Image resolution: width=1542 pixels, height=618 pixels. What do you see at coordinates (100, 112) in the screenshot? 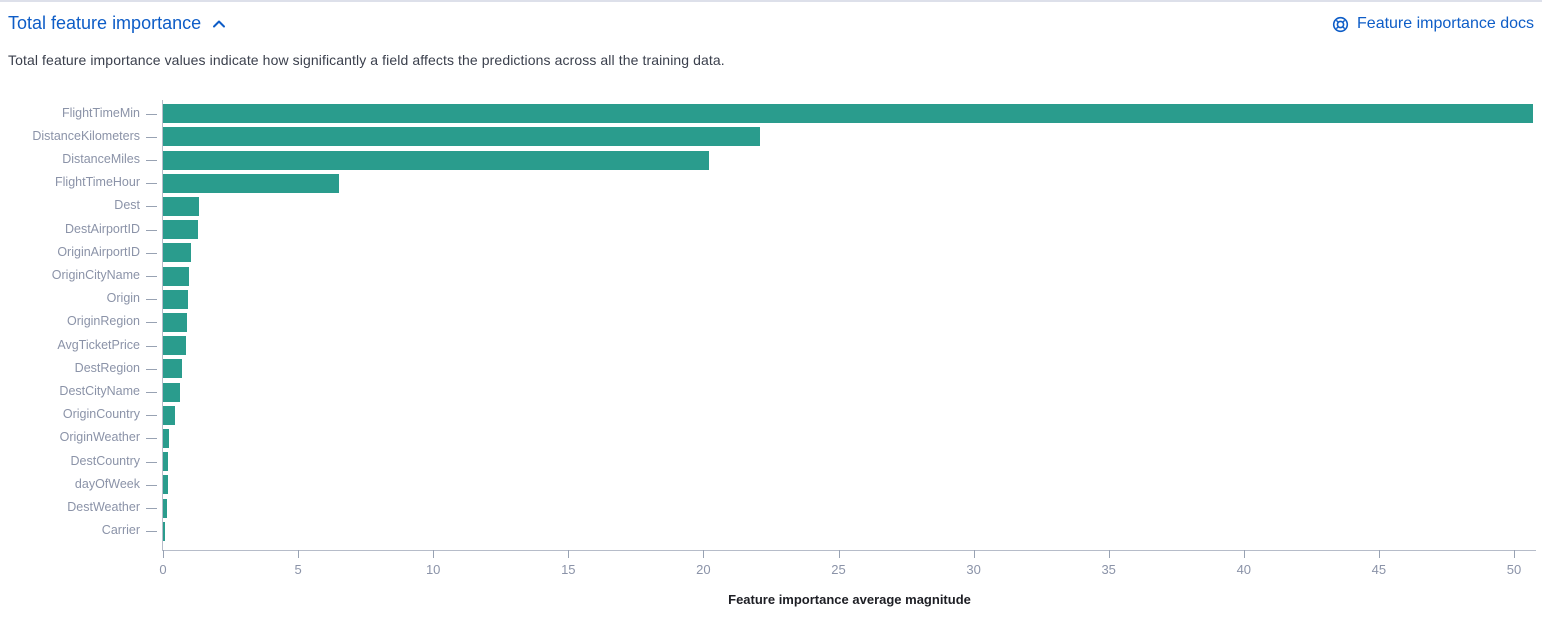
I see `y-axis-category-label: FlightTimeMin` at bounding box center [100, 112].